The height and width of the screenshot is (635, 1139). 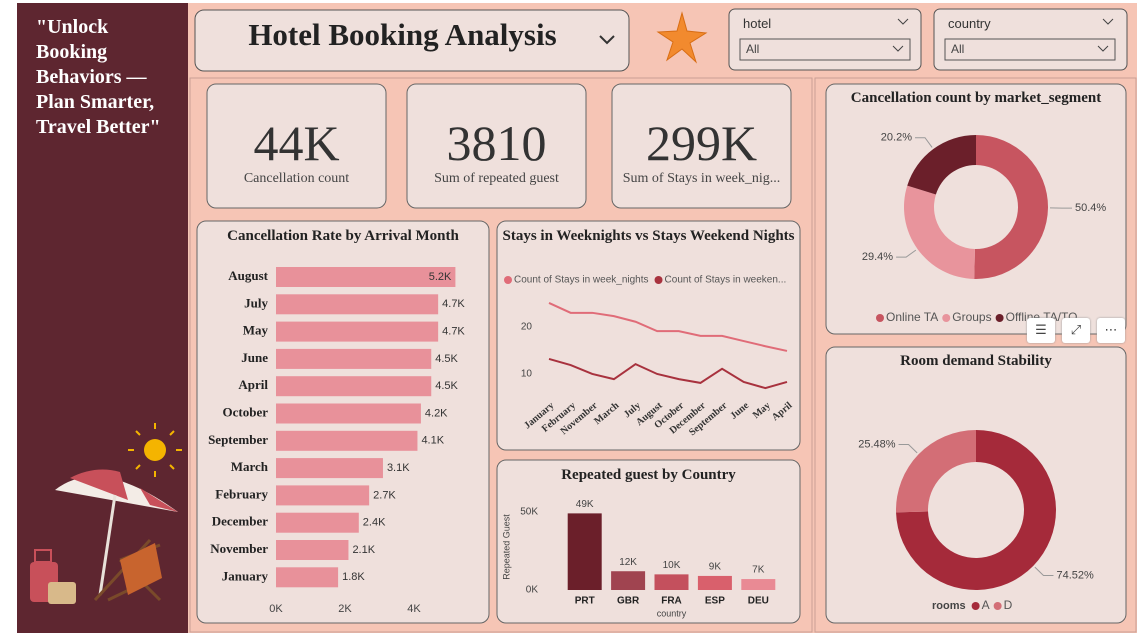 What do you see at coordinates (256, 302) in the screenshot?
I see `y-tick-label: July` at bounding box center [256, 302].